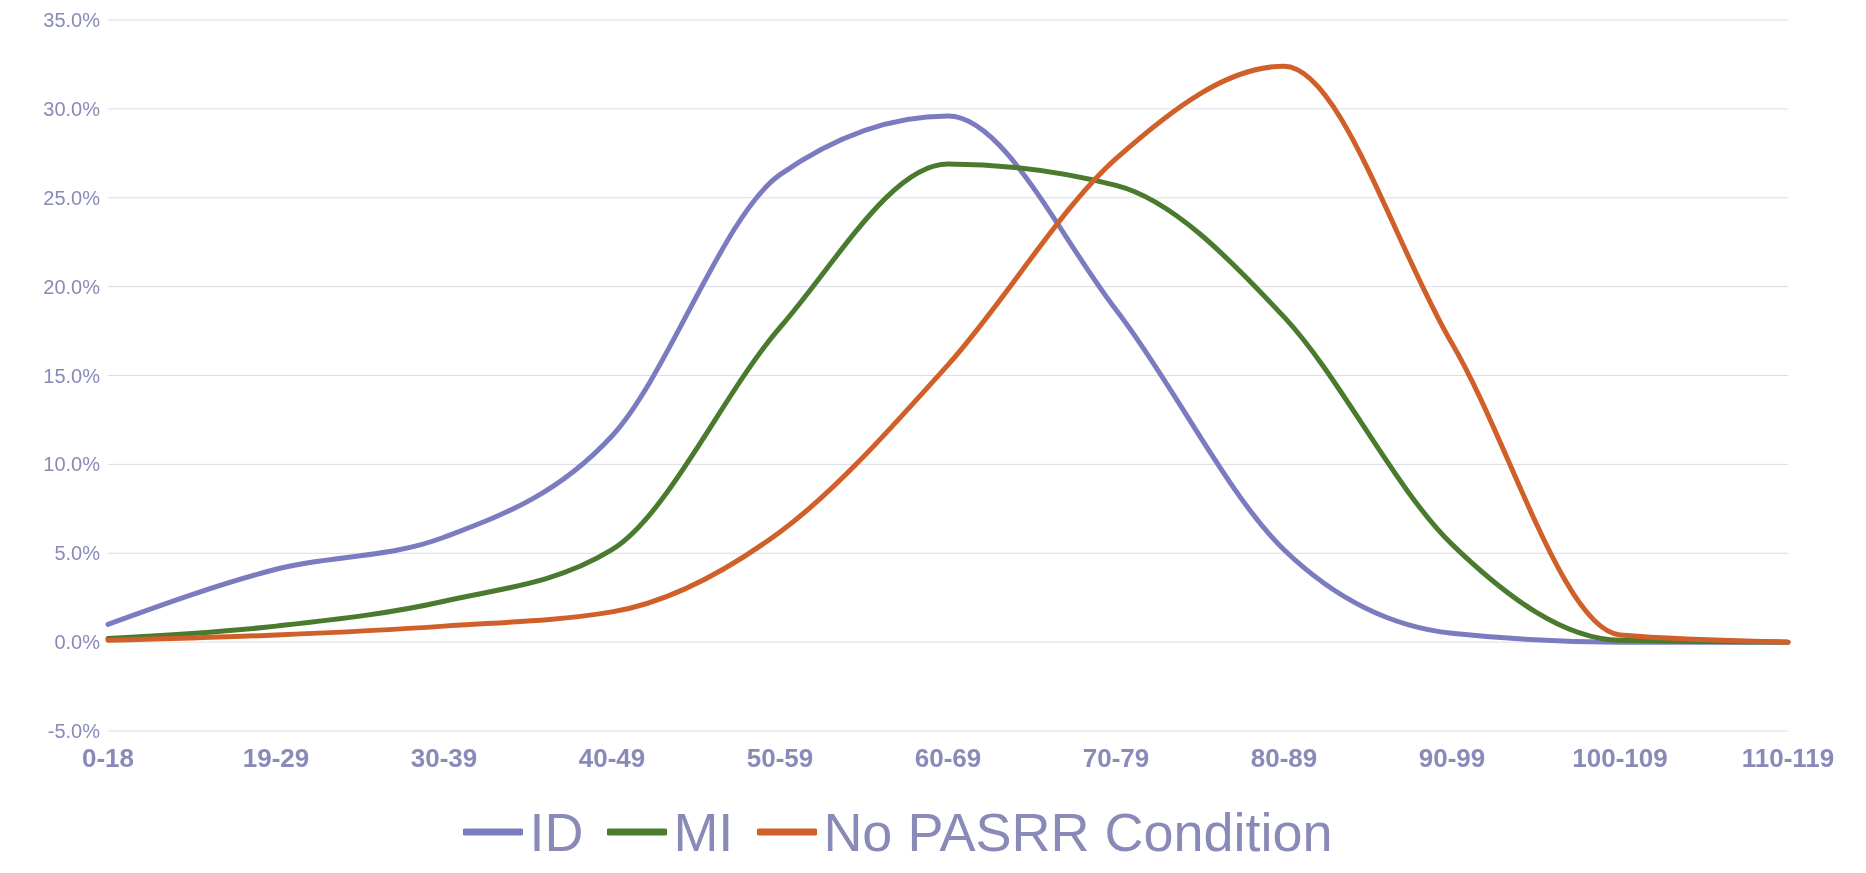  Describe the element at coordinates (1116, 758) in the screenshot. I see `x-tick-label: 70-79` at that location.